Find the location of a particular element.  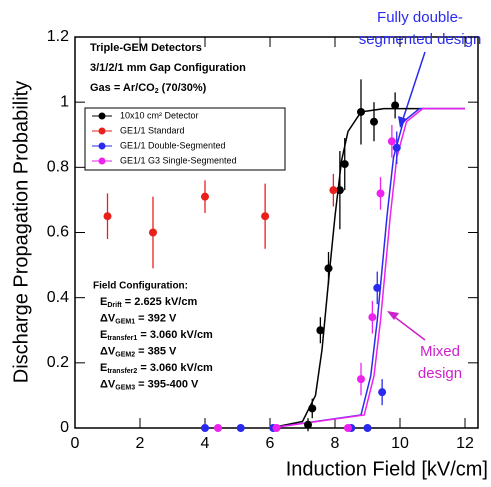

field-line: EDrift = 2.625 kV/cm is located at coordinates (148, 302).